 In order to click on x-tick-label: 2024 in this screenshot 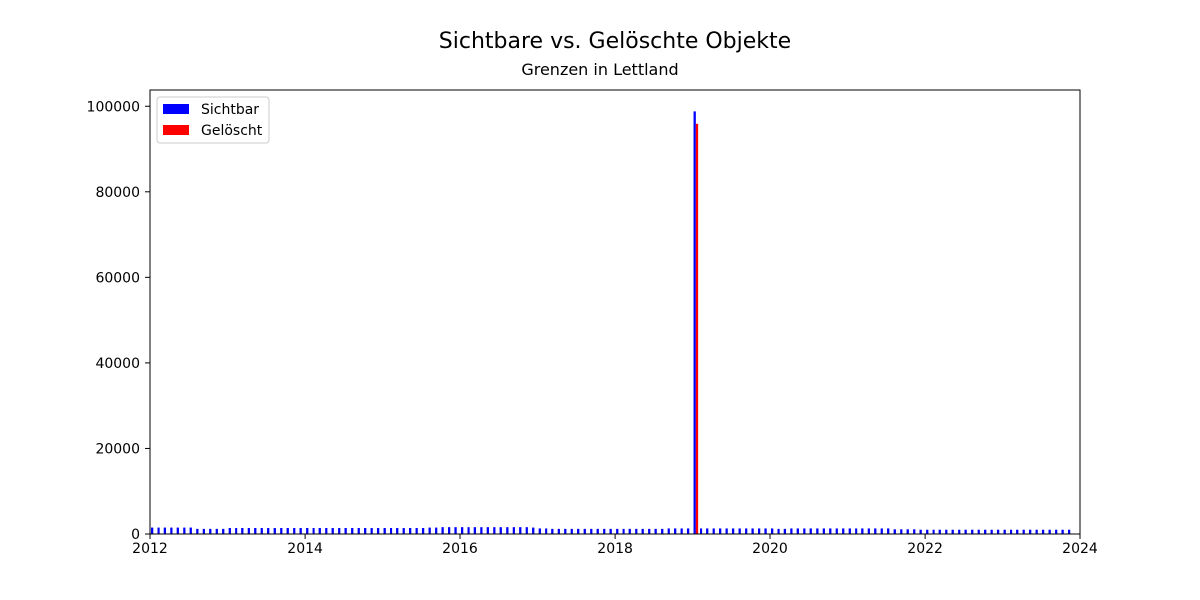, I will do `click(1080, 549)`.